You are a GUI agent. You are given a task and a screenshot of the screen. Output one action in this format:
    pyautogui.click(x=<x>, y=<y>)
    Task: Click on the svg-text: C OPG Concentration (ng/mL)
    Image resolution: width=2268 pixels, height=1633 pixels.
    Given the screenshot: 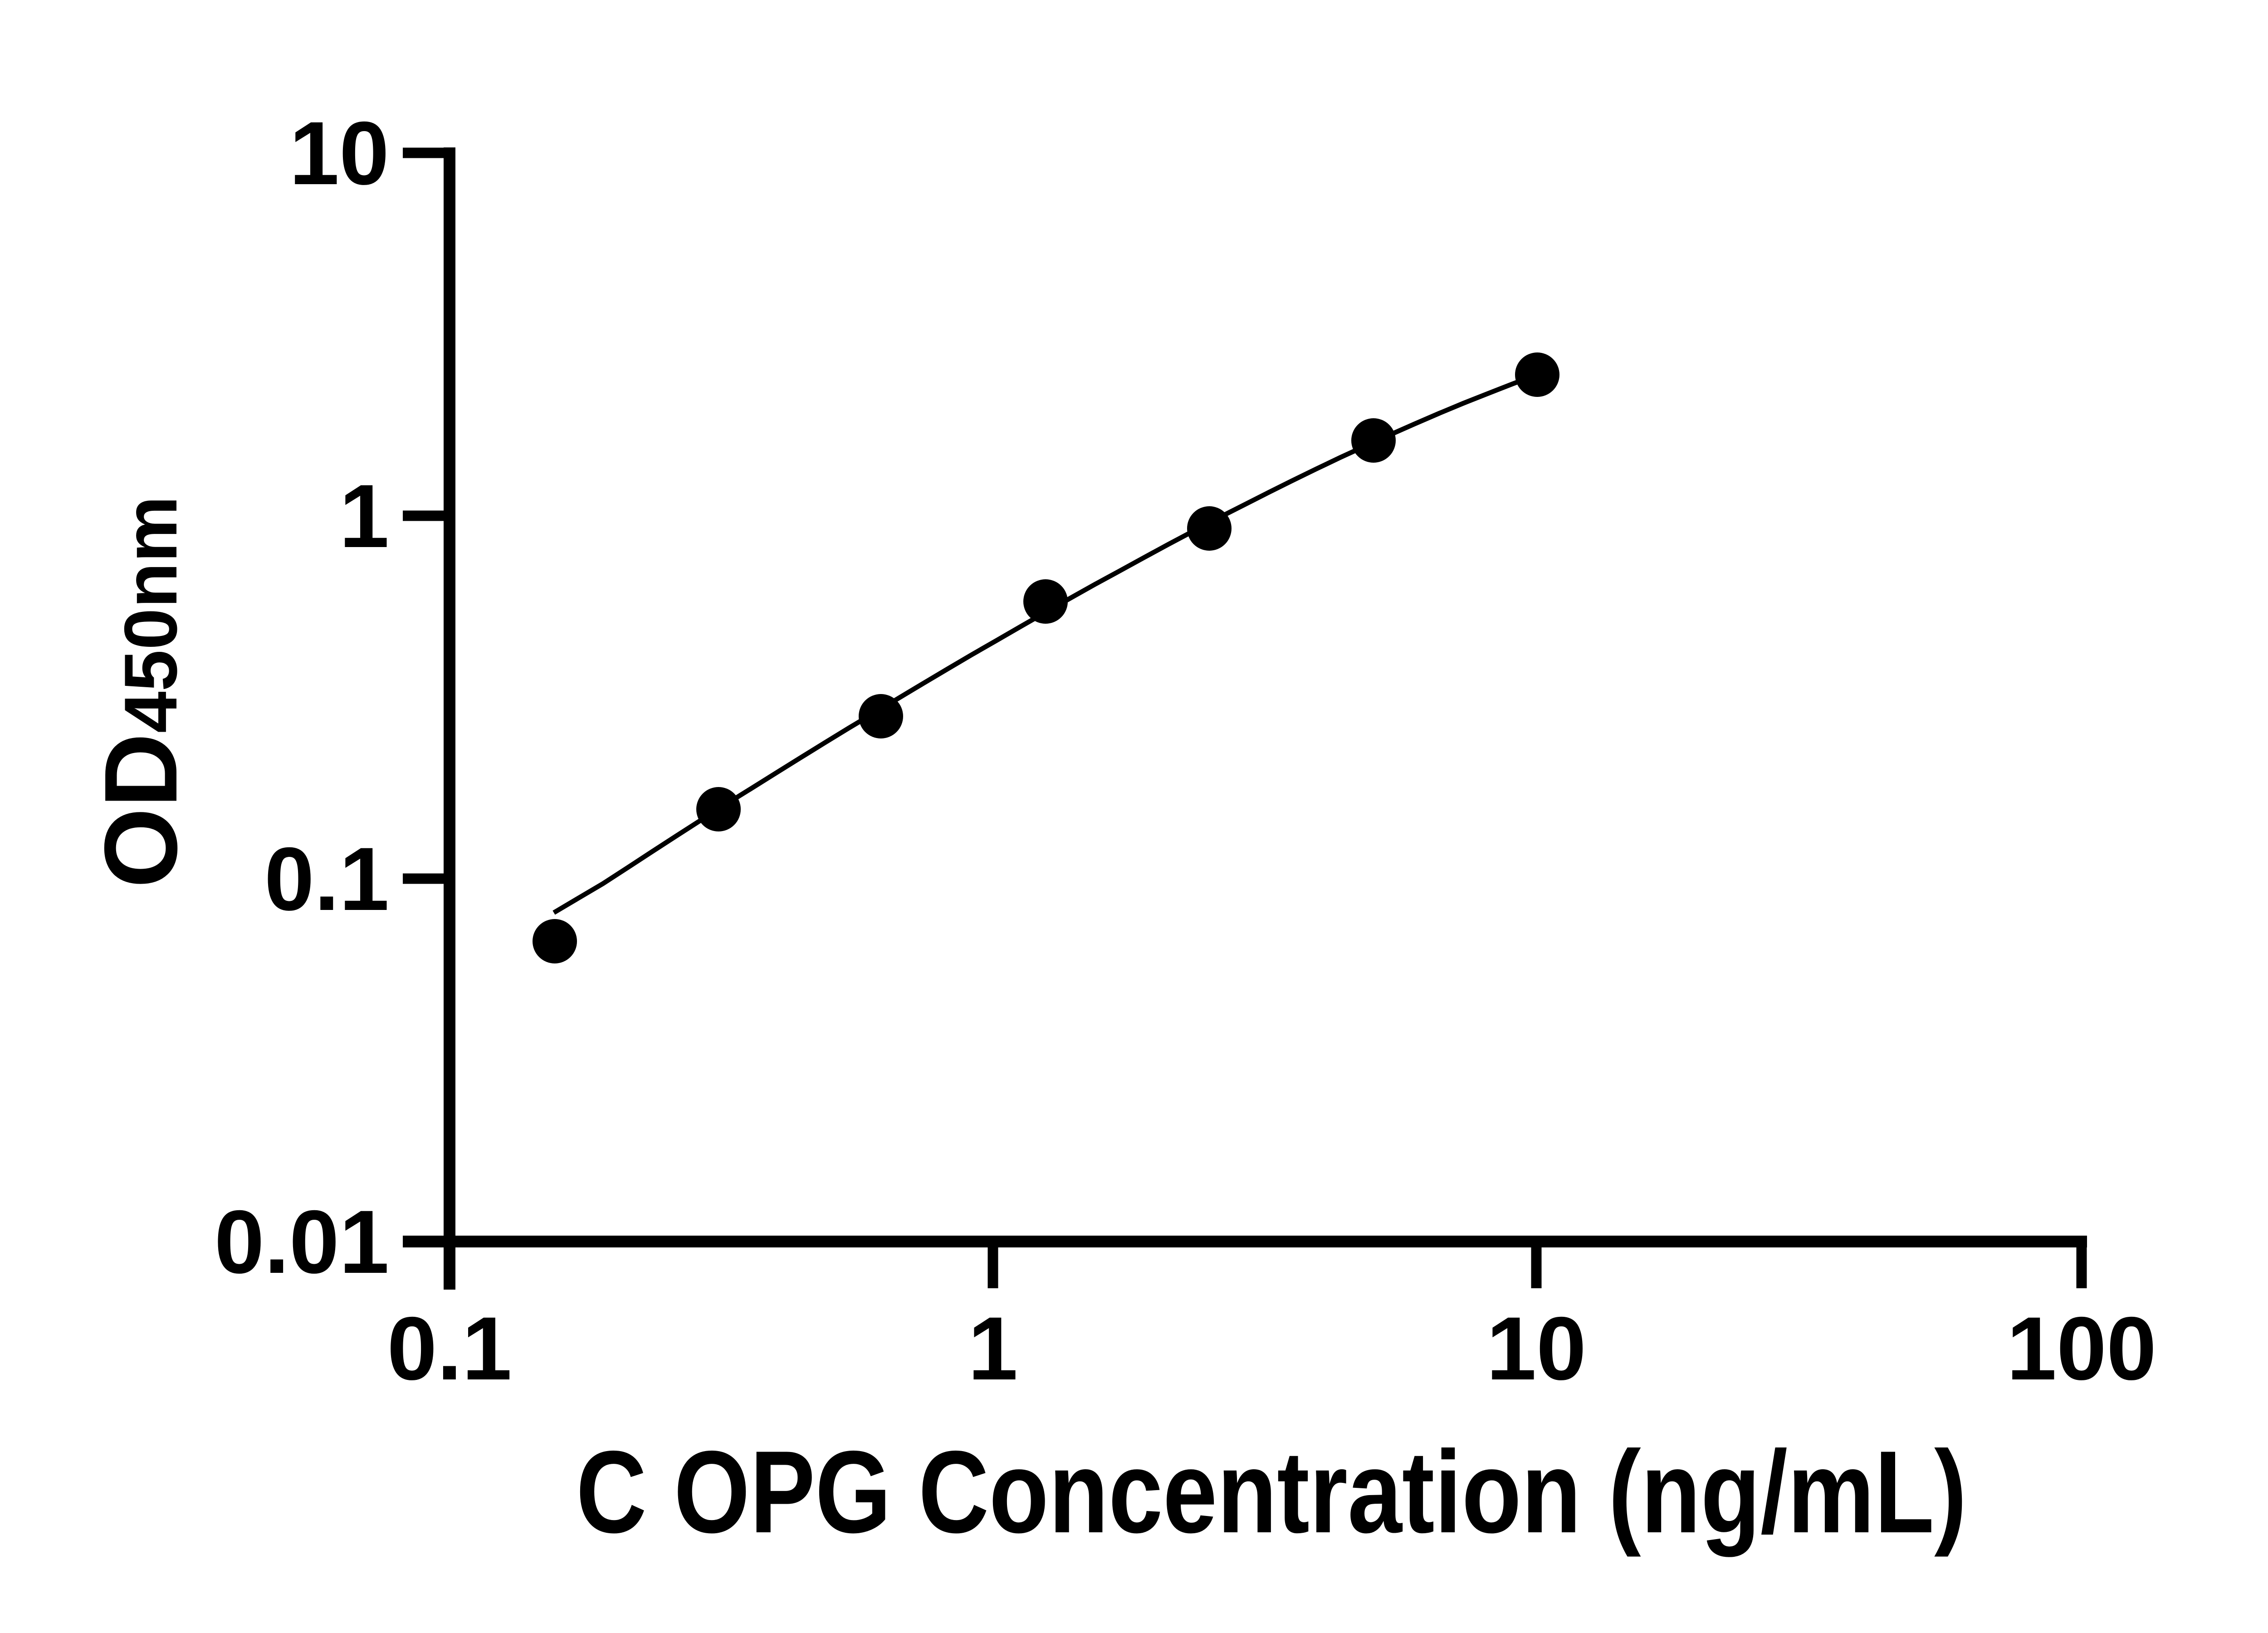 What is the action you would take?
    pyautogui.click(x=1271, y=1492)
    